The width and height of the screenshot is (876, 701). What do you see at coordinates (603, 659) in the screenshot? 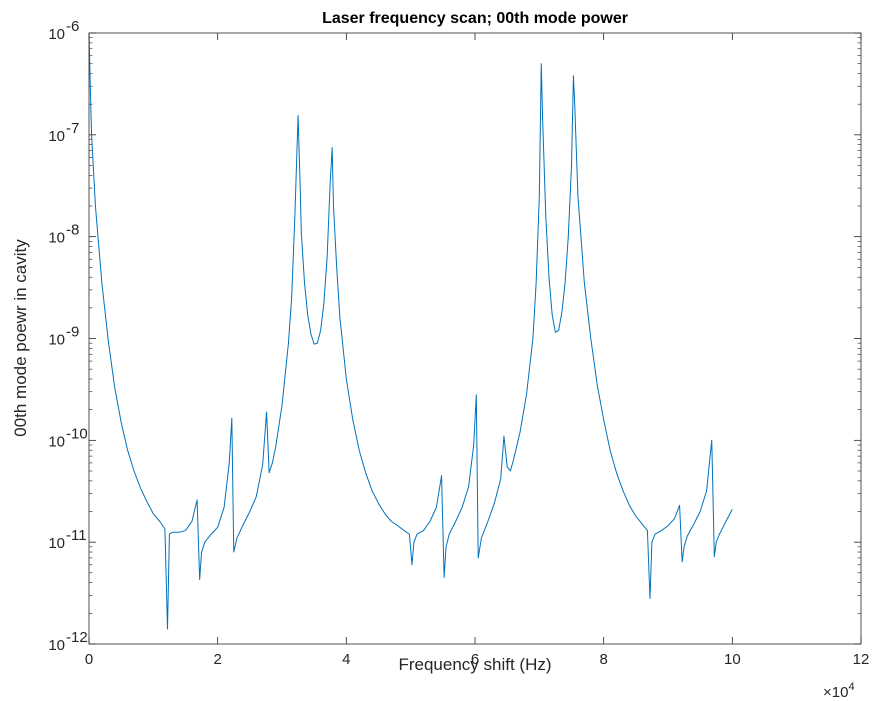
I see `x-tick-label: 8` at bounding box center [603, 659].